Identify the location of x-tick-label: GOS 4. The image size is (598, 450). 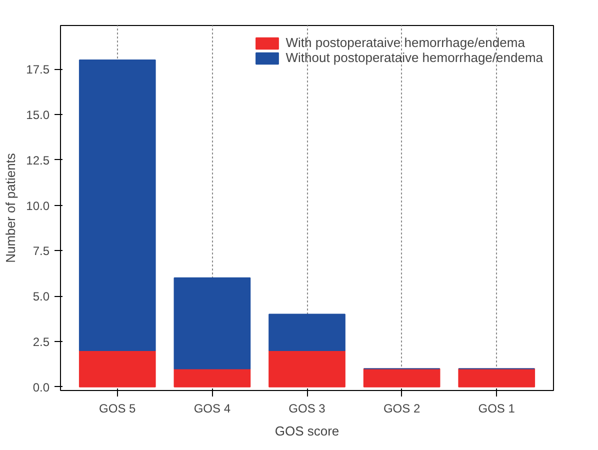
(212, 409).